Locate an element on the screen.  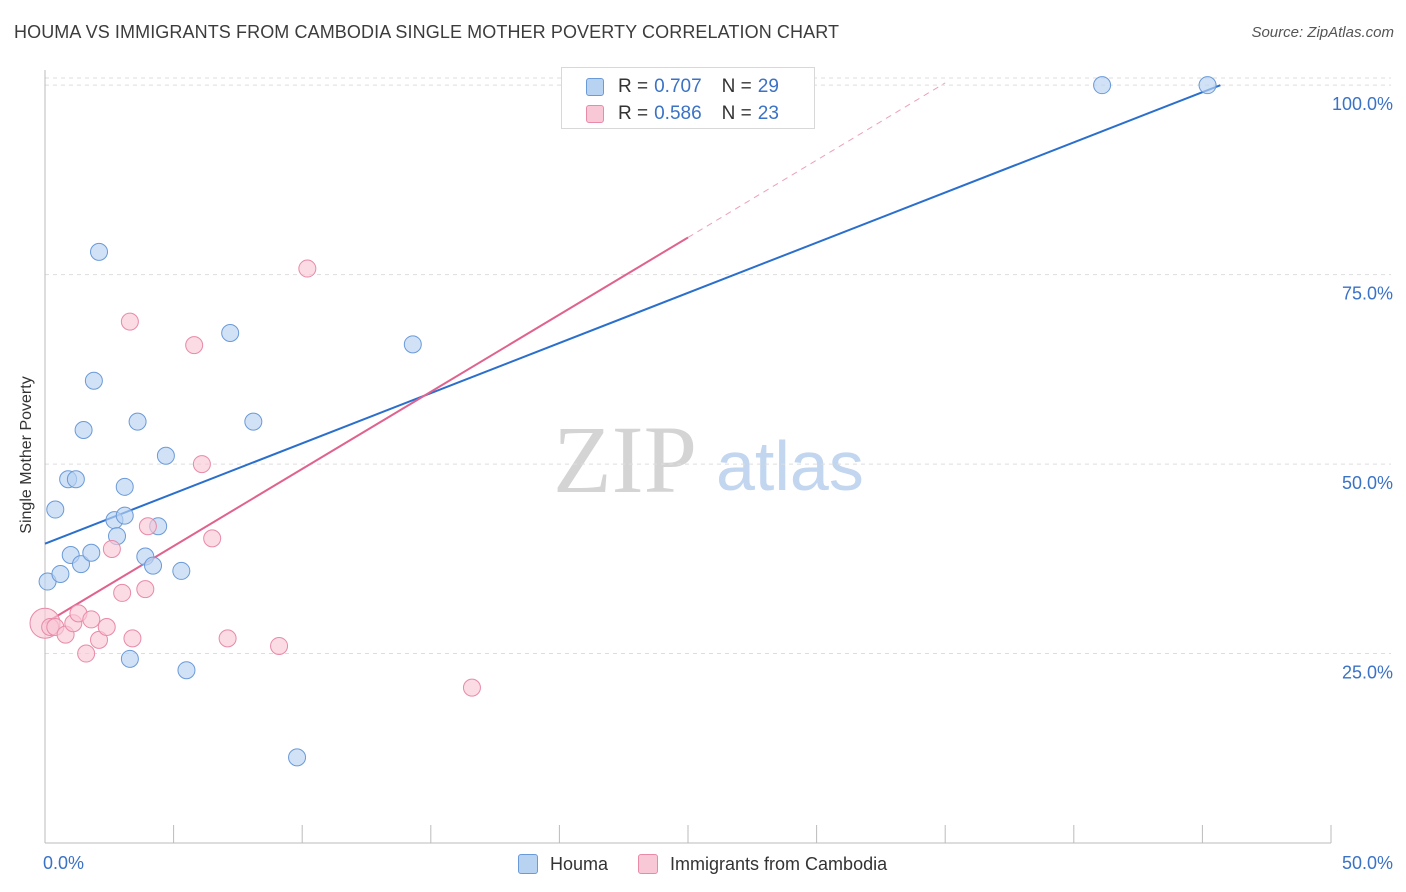
y-tick-label: 100.0% is located at coordinates (1362, 104).